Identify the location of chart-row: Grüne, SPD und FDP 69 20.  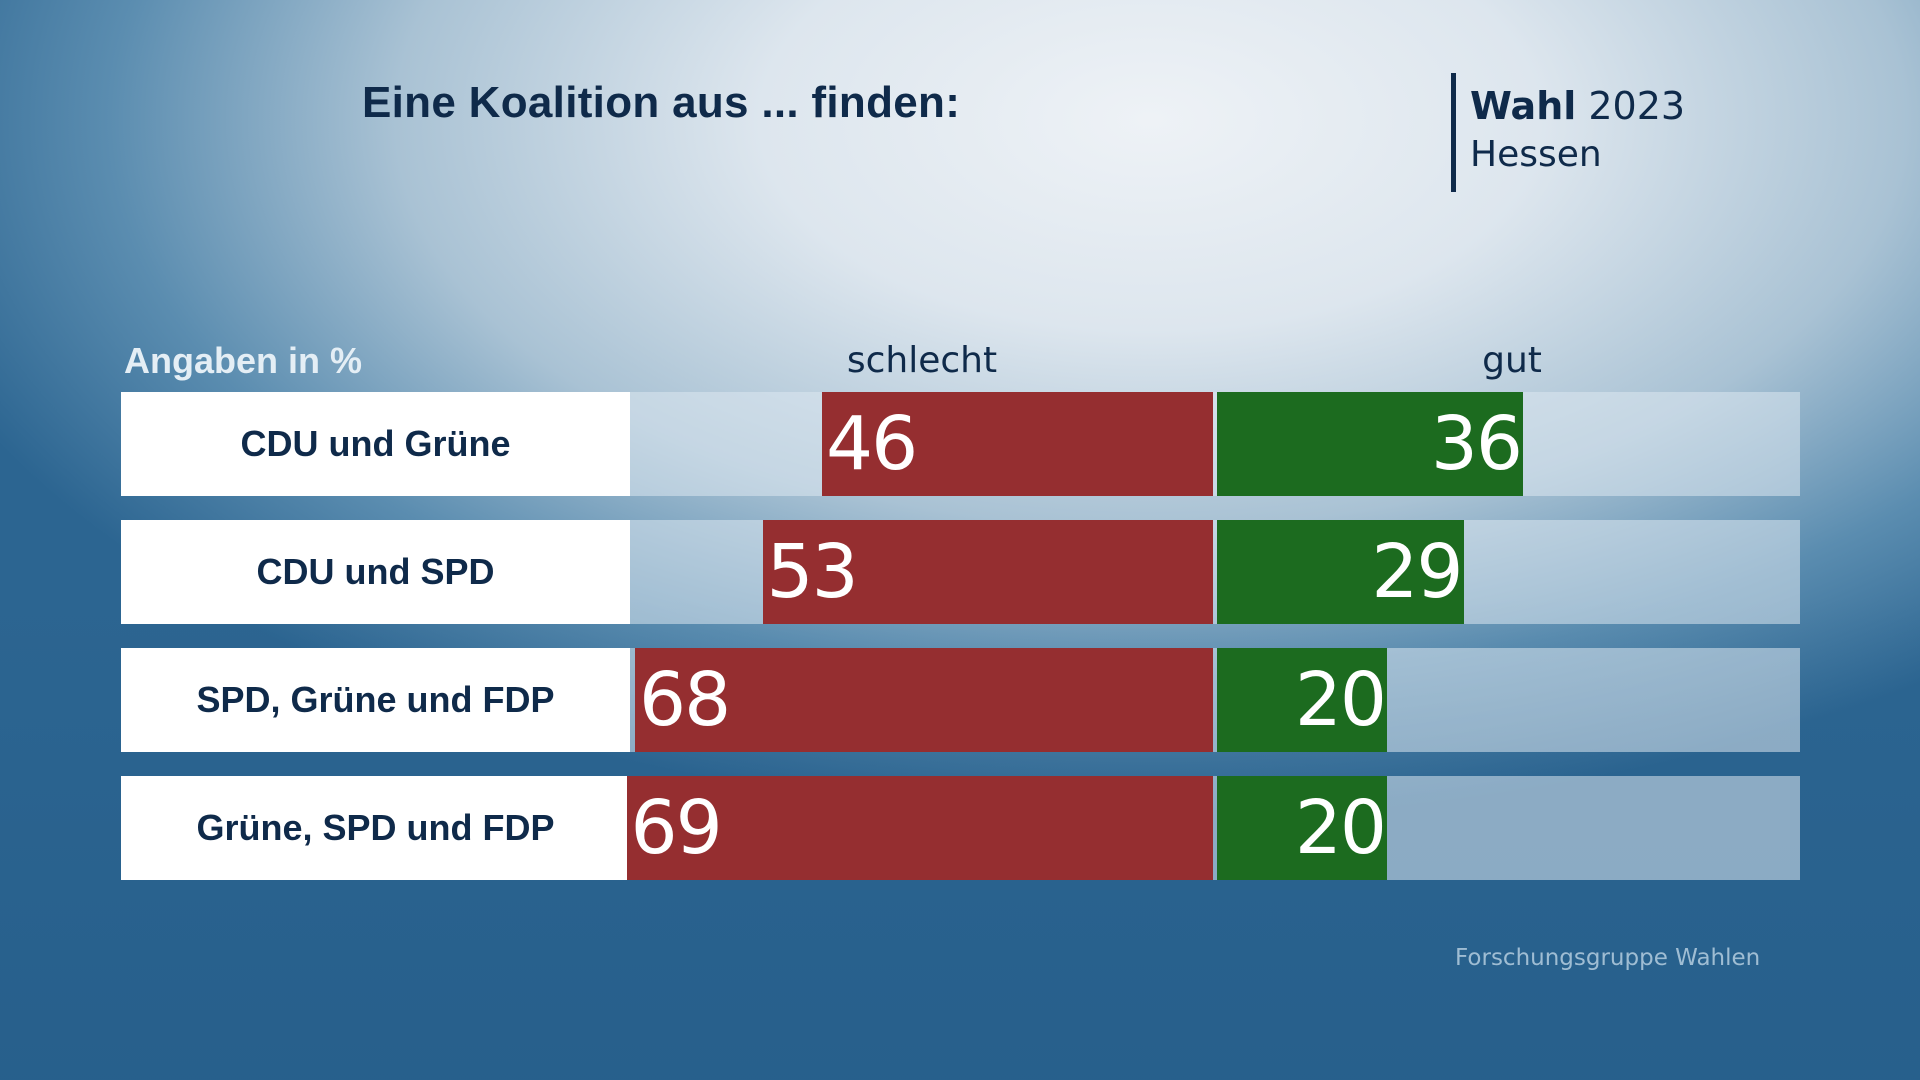
(960, 828).